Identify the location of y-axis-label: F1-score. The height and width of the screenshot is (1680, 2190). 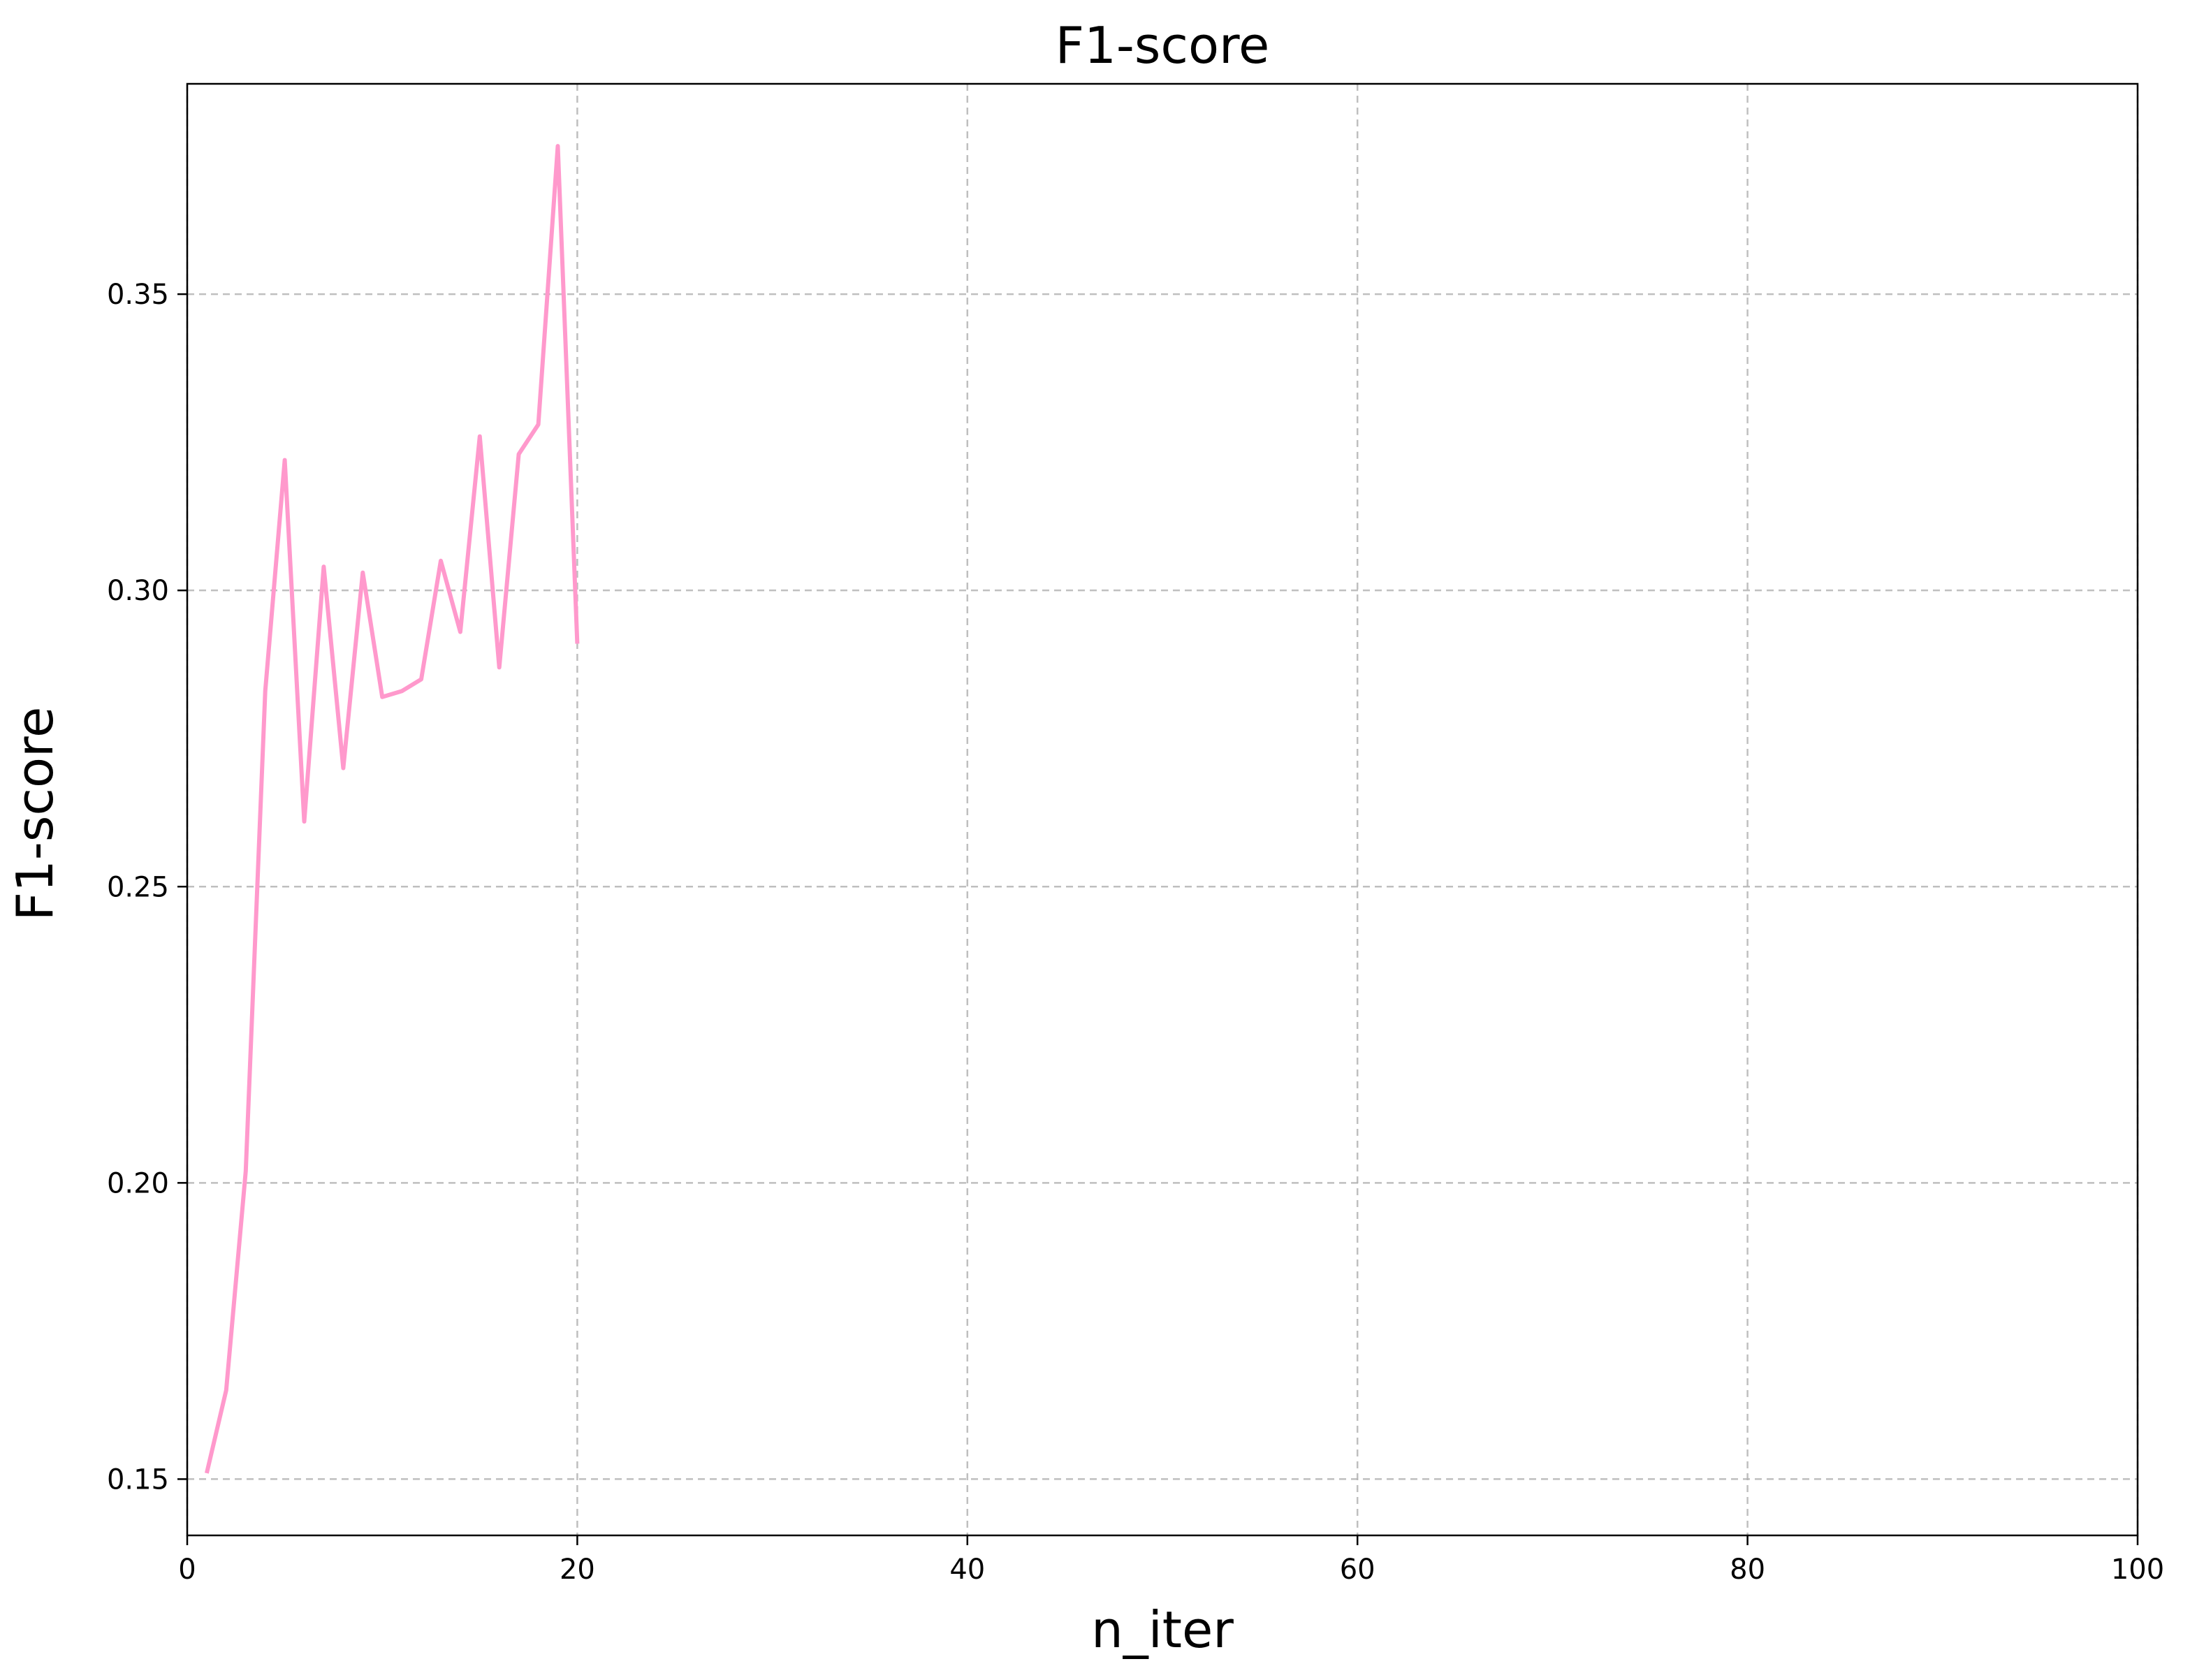
(35, 814).